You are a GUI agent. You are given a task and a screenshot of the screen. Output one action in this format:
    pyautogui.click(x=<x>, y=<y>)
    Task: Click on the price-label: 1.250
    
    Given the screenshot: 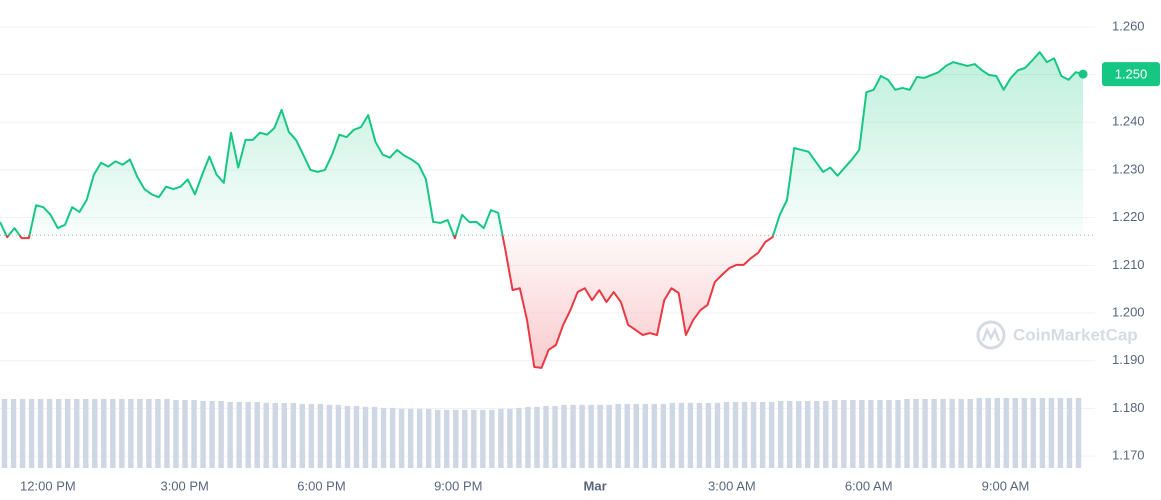 What is the action you would take?
    pyautogui.click(x=1131, y=74)
    